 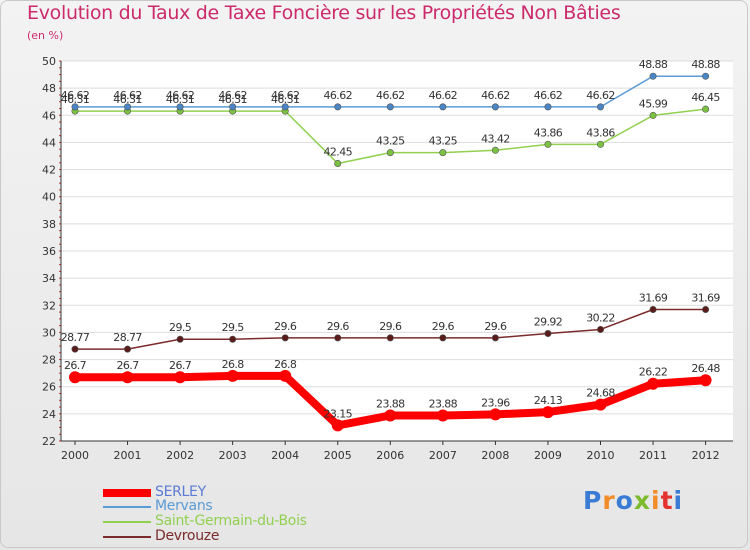 What do you see at coordinates (49, 441) in the screenshot?
I see `y-tick-label: 22` at bounding box center [49, 441].